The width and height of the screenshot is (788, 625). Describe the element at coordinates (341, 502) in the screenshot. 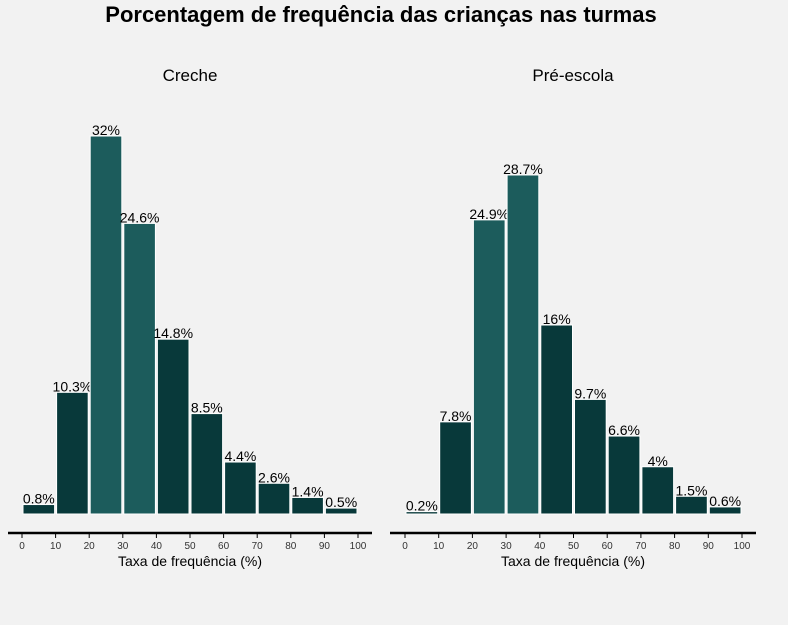

I see `data-label: 0.5%` at that location.